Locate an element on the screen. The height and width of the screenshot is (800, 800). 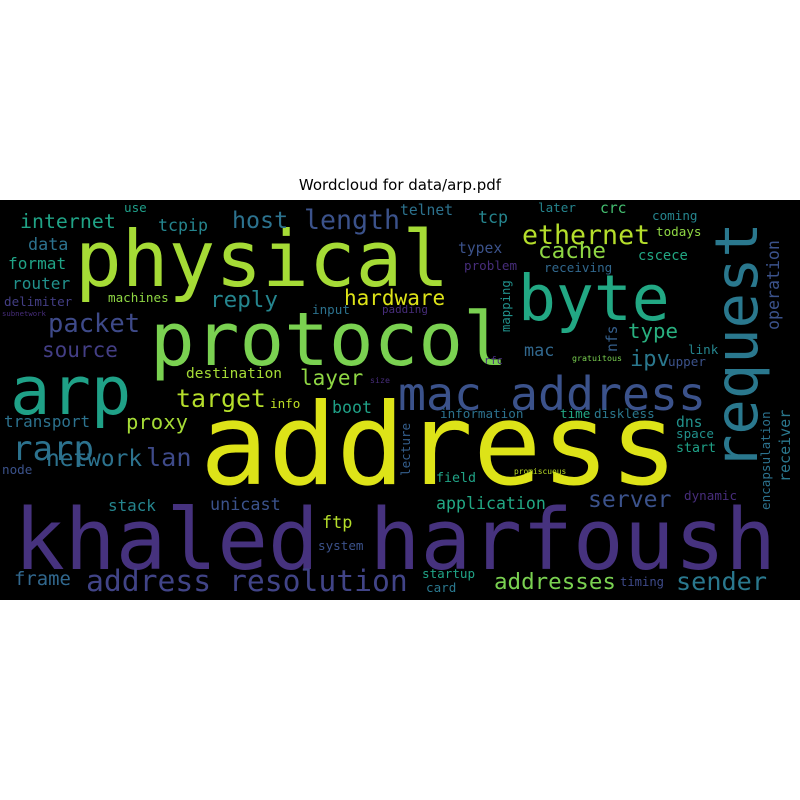
cloud-word: upper is located at coordinates (687, 361).